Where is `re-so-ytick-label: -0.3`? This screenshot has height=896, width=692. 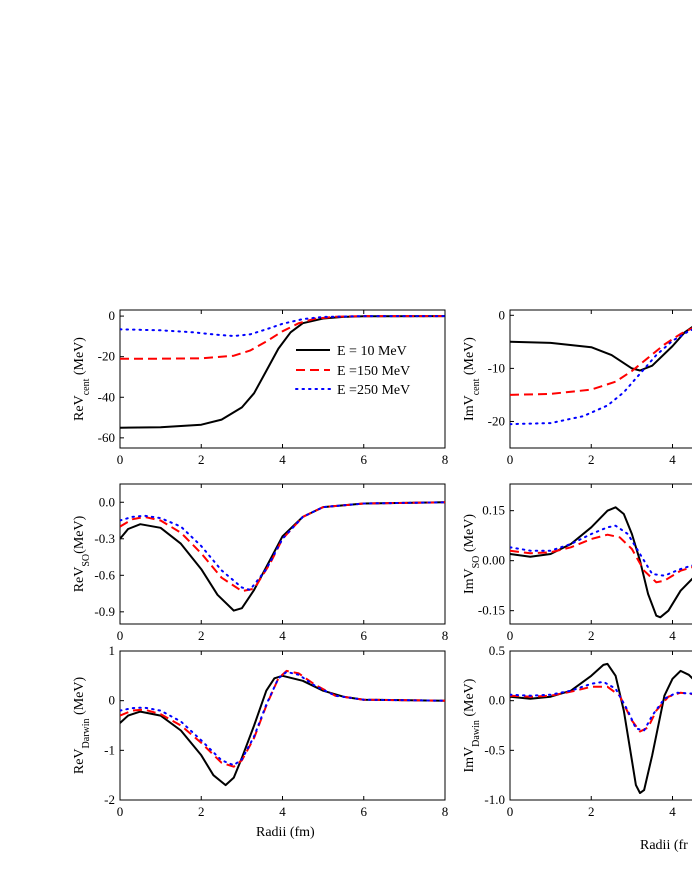 re-so-ytick-label: -0.3 is located at coordinates (104, 538).